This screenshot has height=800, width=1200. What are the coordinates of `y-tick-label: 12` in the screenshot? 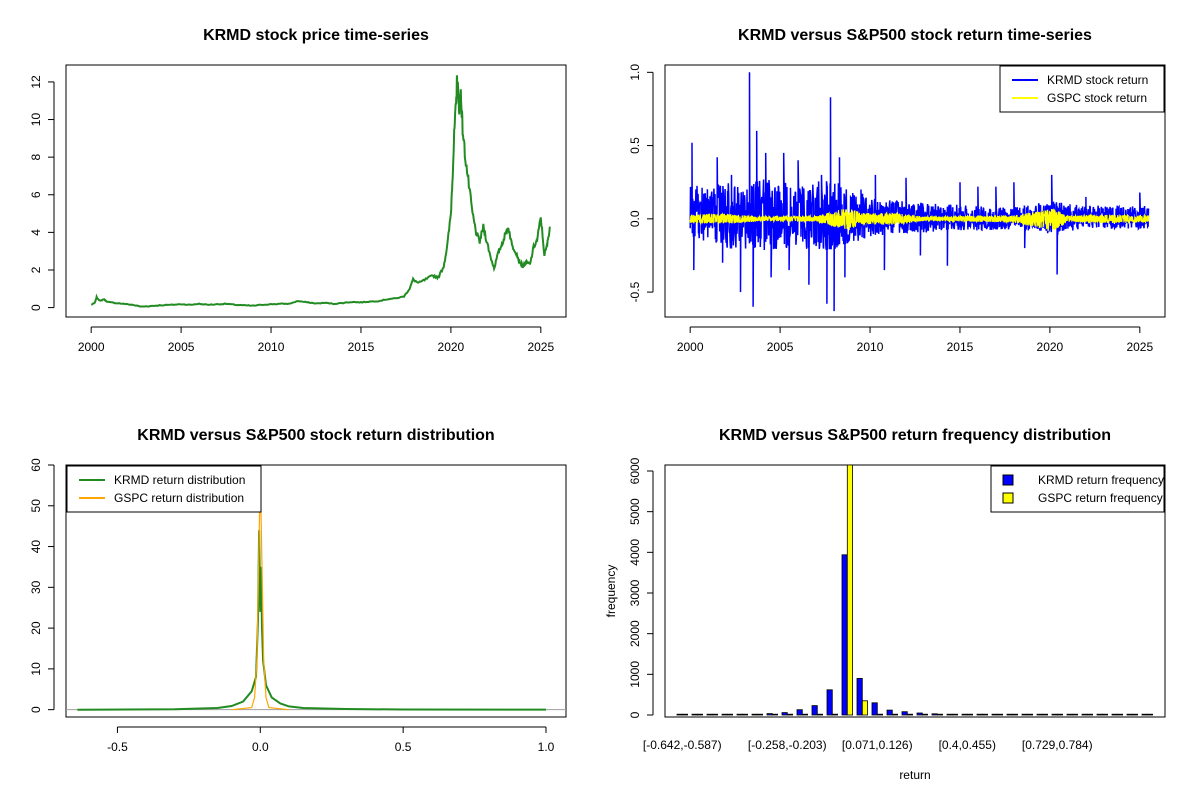 It's located at (36, 82).